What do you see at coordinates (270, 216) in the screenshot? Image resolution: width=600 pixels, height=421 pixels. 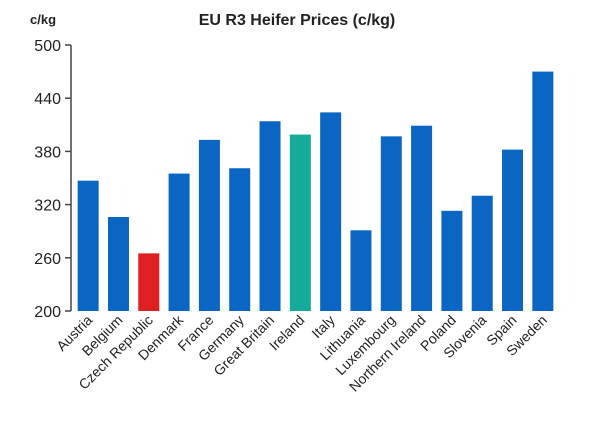 I see `bar-great-britain` at bounding box center [270, 216].